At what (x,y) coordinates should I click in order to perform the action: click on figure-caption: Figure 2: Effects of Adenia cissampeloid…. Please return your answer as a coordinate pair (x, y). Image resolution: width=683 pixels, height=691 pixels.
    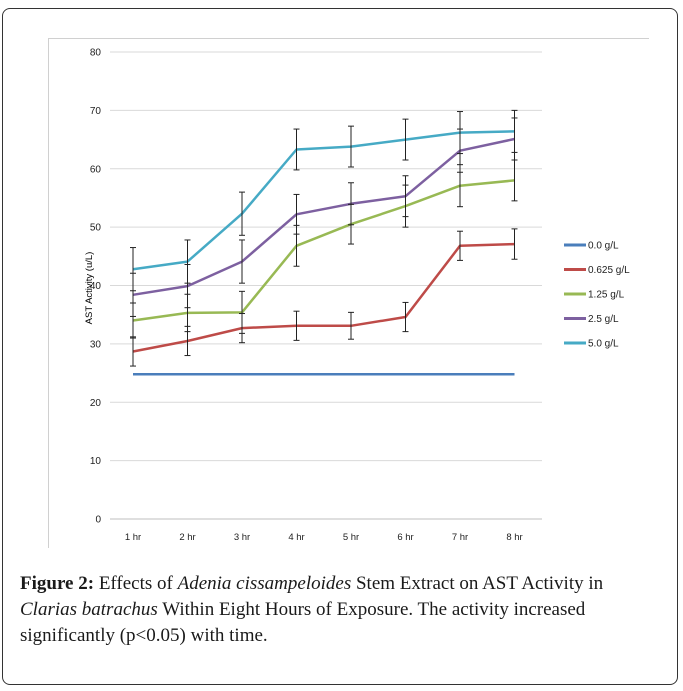
    Looking at the image, I should click on (340, 610).